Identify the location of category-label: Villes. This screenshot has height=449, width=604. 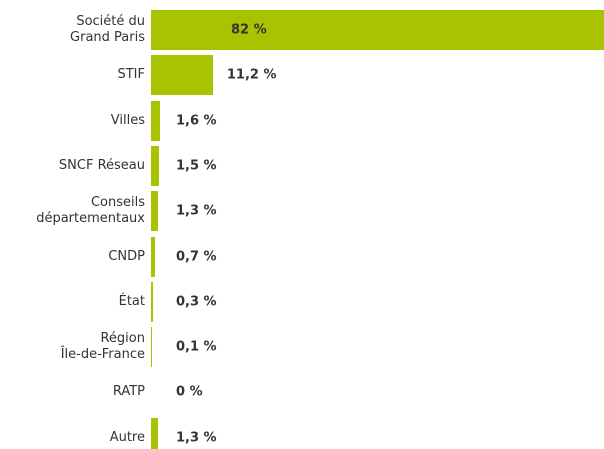
(127, 120).